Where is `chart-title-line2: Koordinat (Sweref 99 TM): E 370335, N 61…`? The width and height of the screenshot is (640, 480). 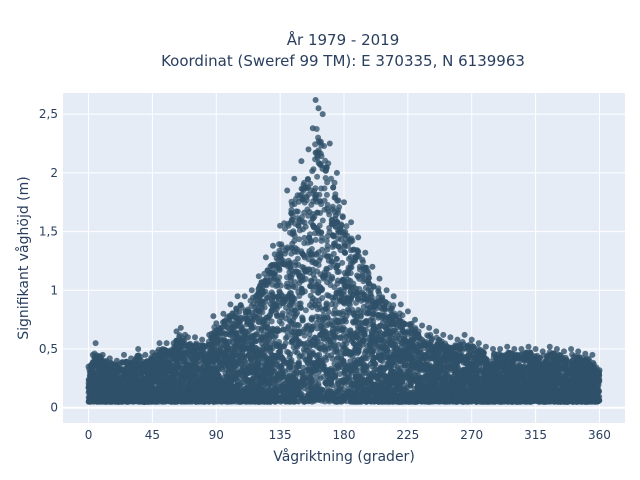
chart-title-line2: Koordinat (Sweref 99 TM): E 370335, N 61… is located at coordinates (343, 61).